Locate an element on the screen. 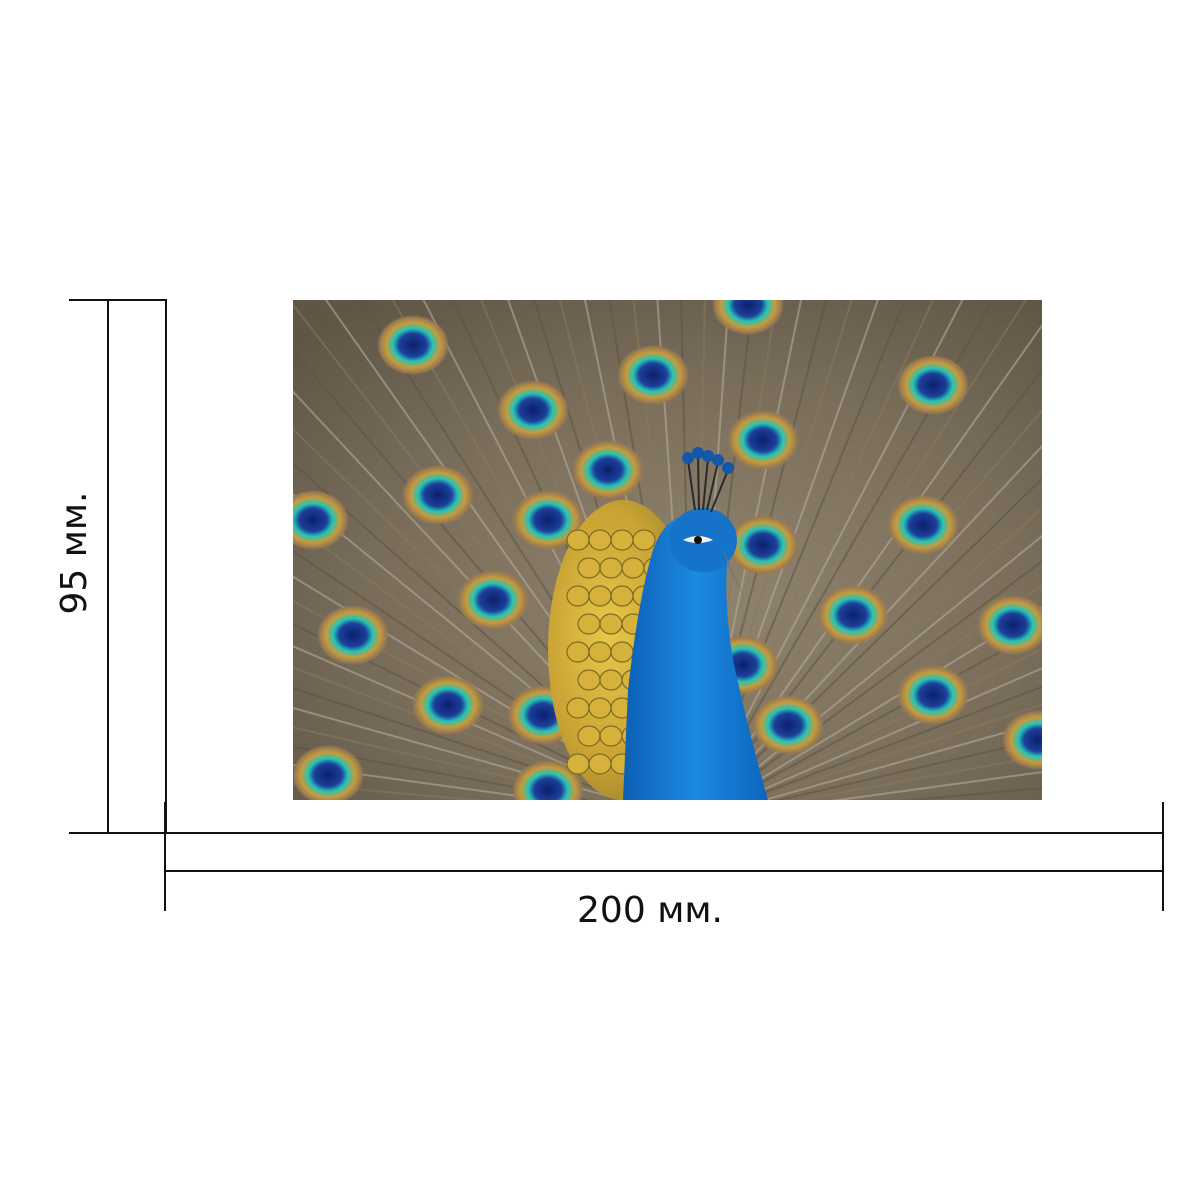 This screenshot has width=1200, height=1200. width-dim-right-tick is located at coordinates (1163, 856).